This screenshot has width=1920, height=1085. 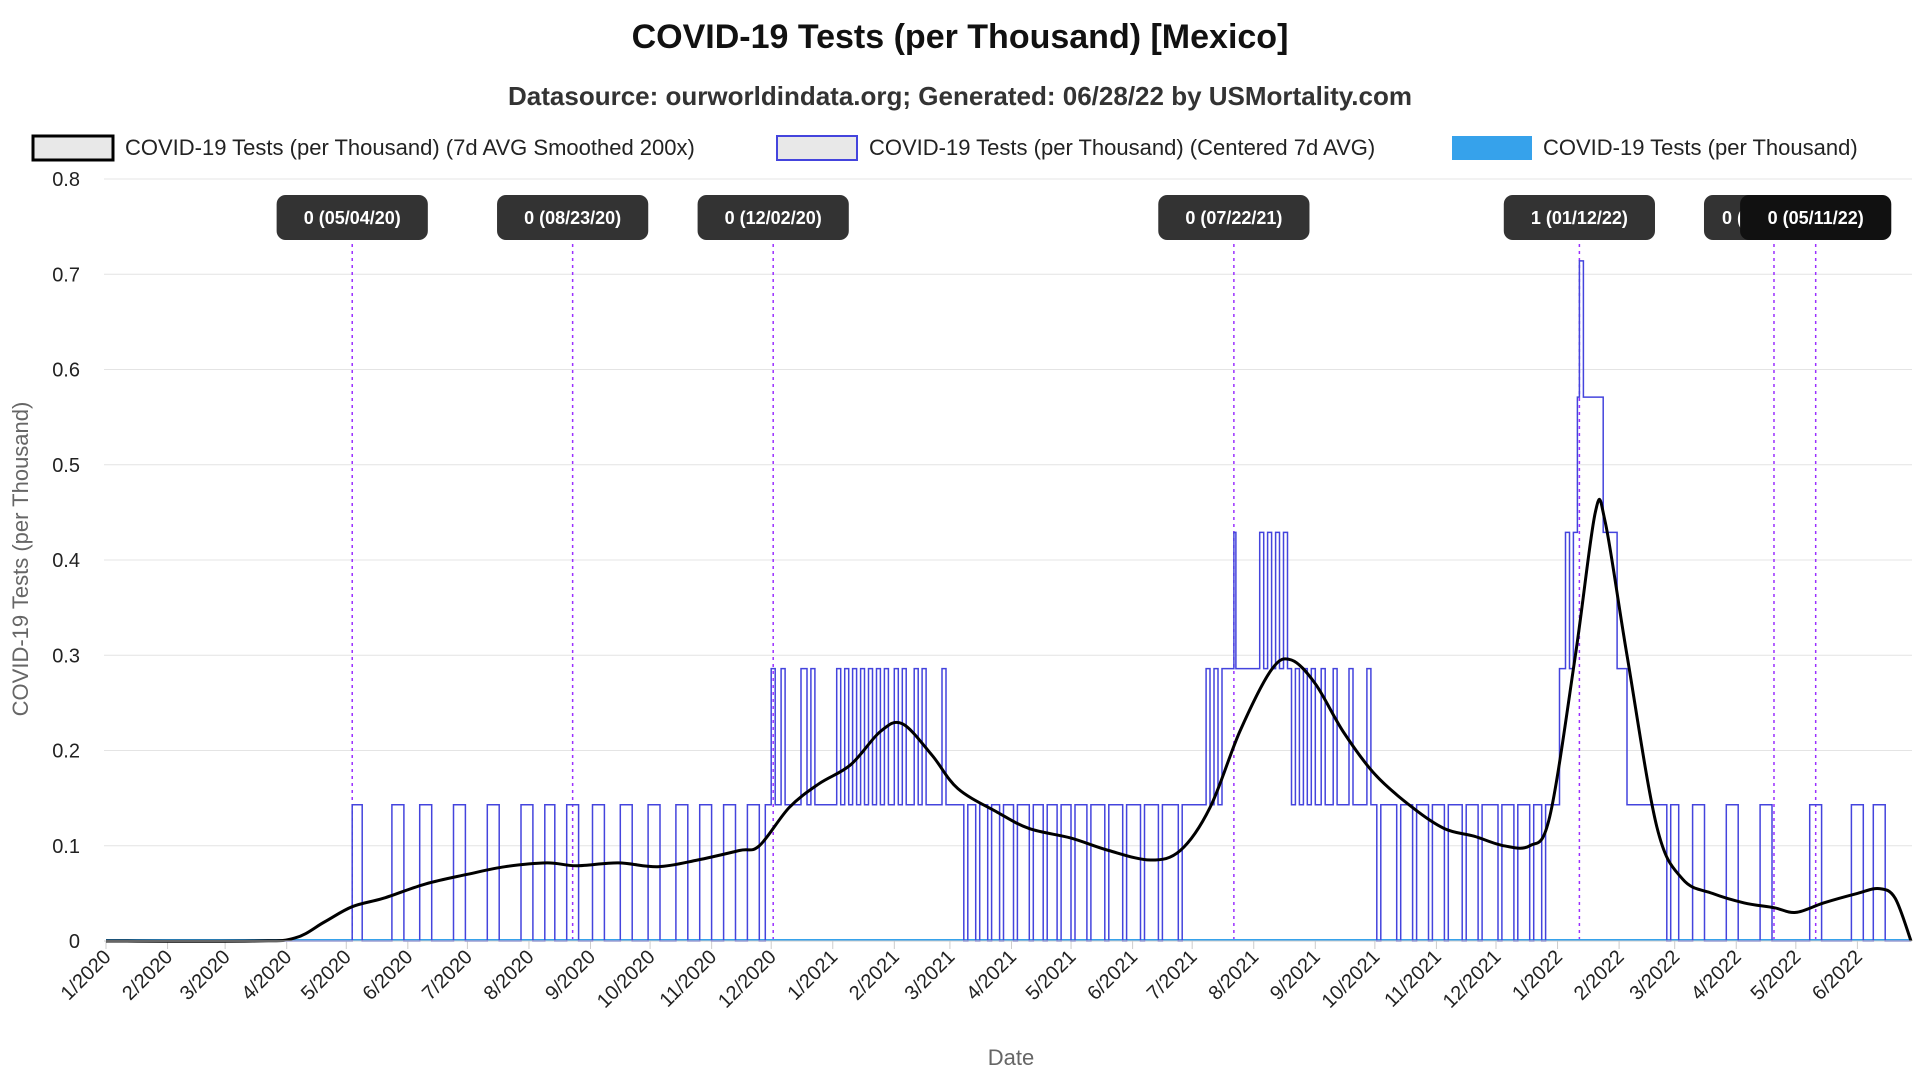 I want to click on legend-item-daily: COVID-19 Tests (per Thousand), so click(x=1655, y=147).